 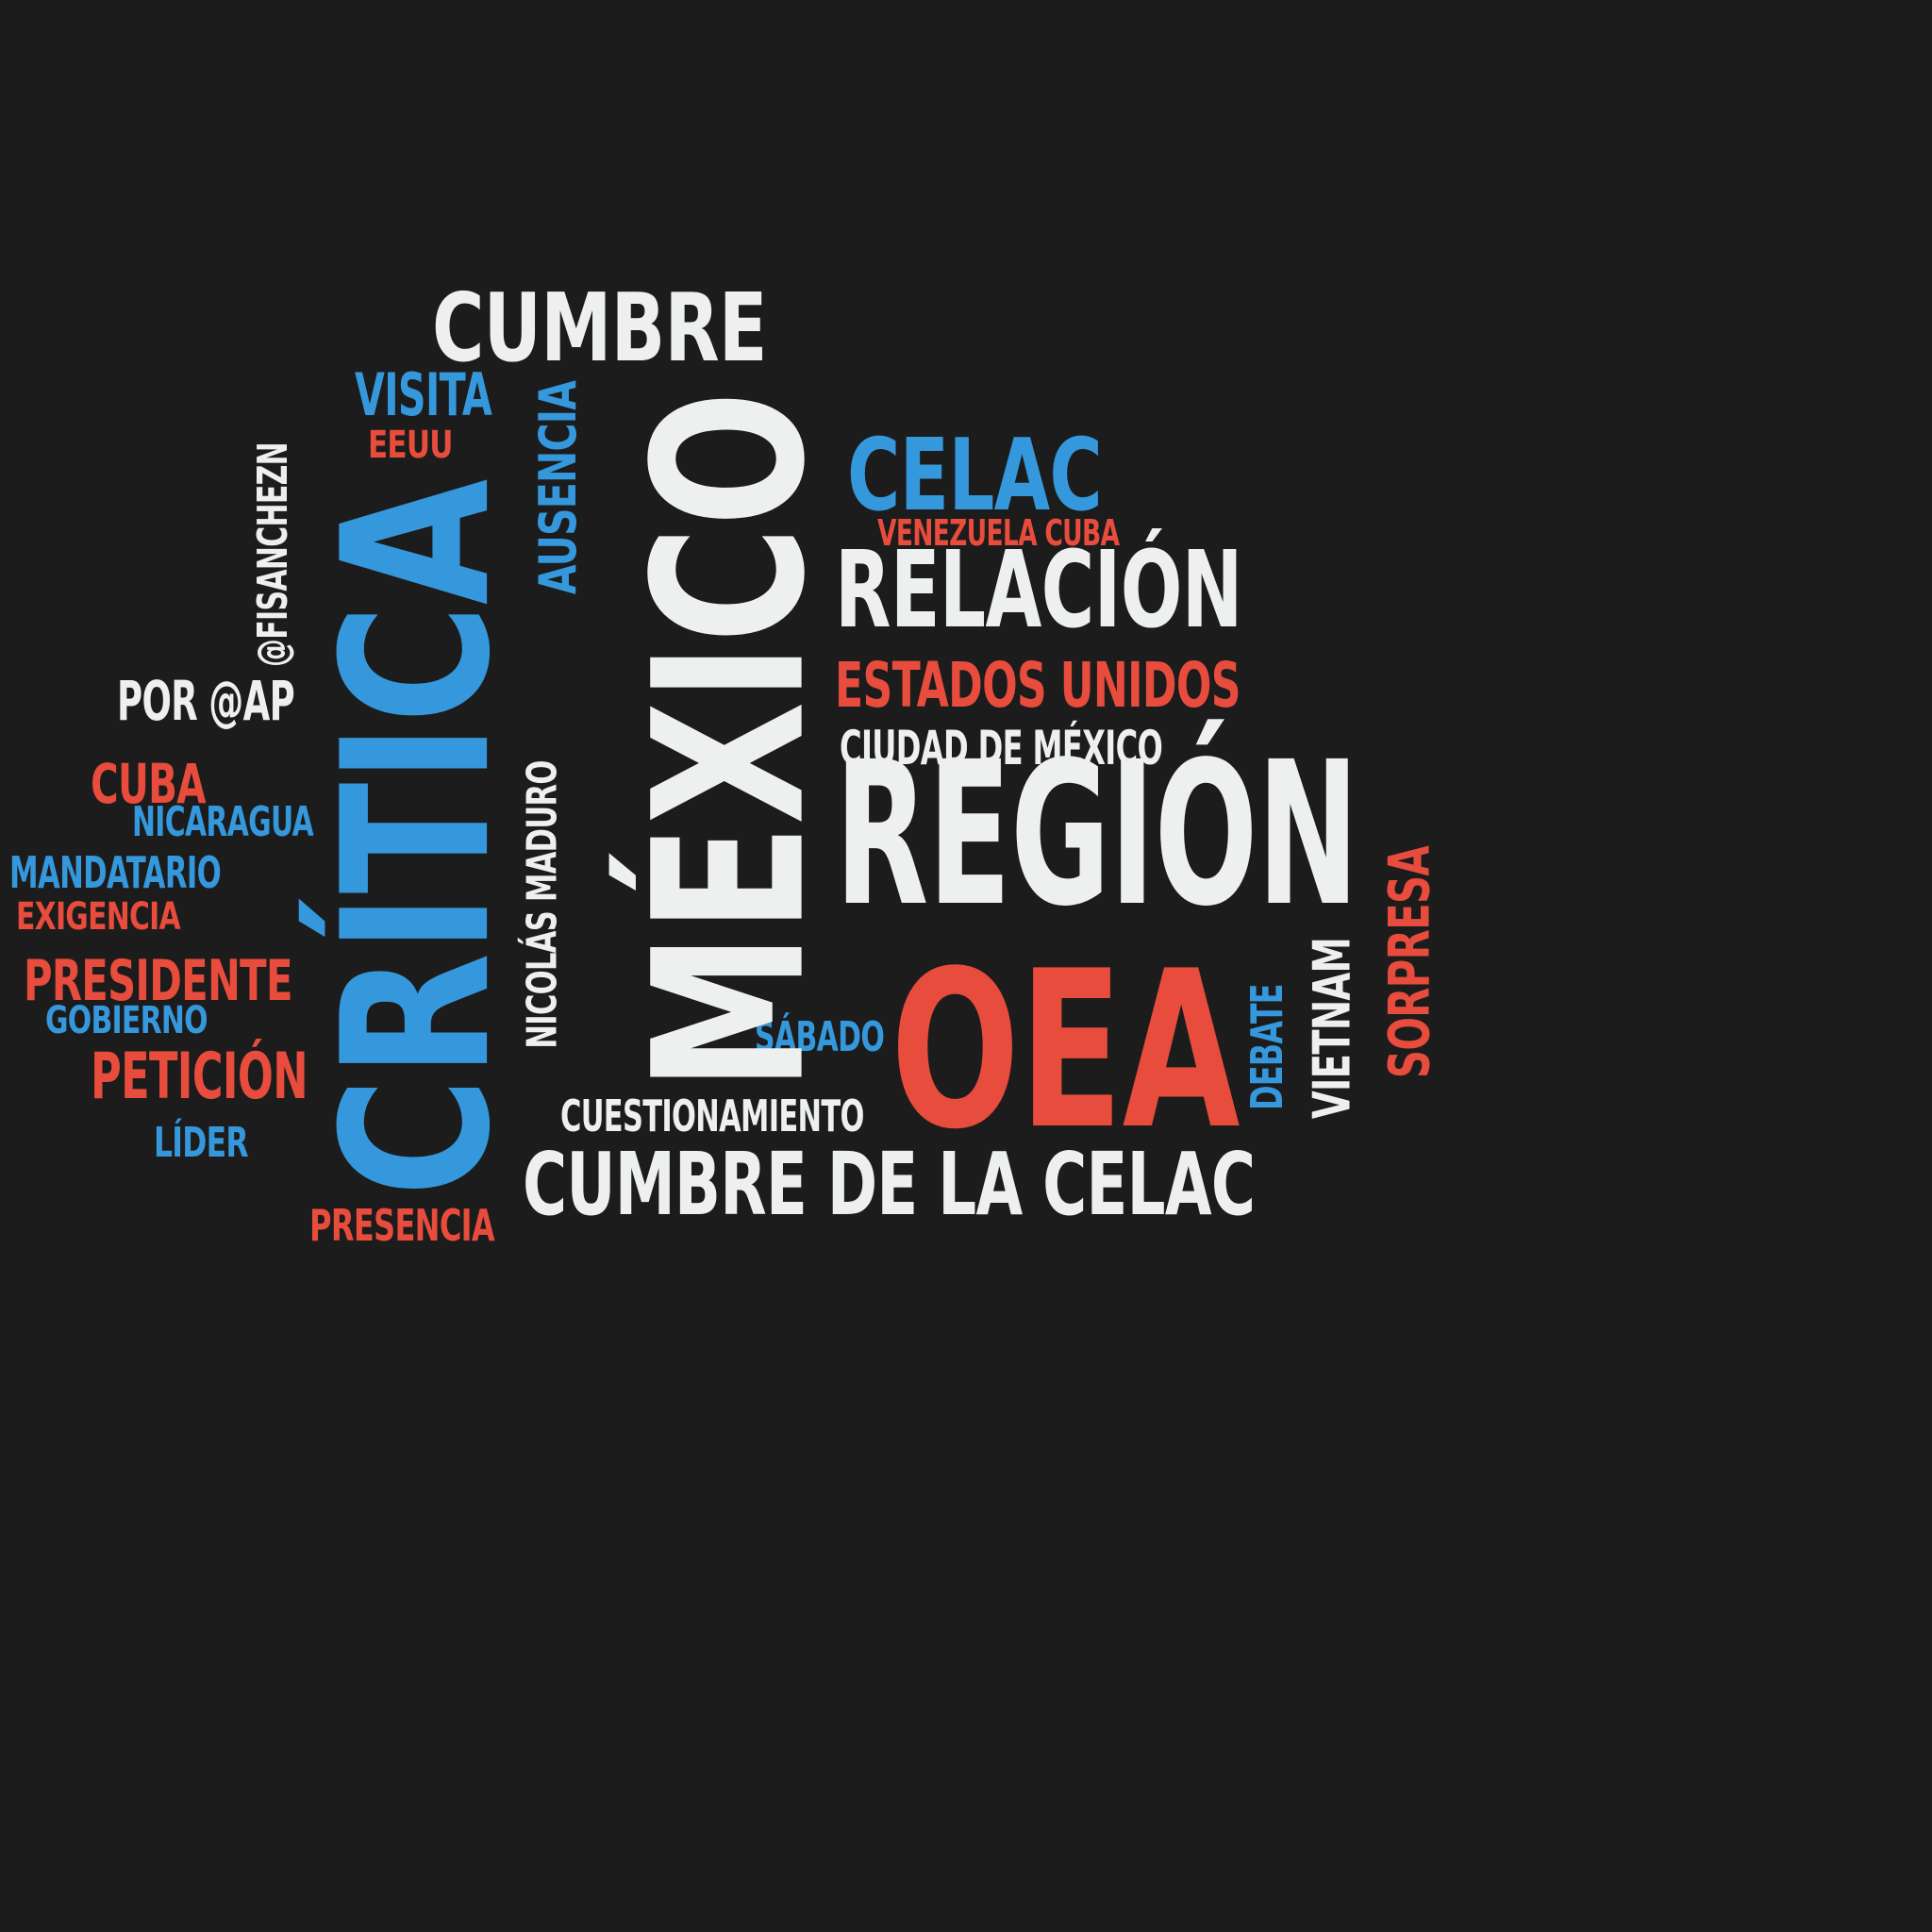 What do you see at coordinates (98, 917) in the screenshot?
I see `word-exigencia: EXIGENCIA` at bounding box center [98, 917].